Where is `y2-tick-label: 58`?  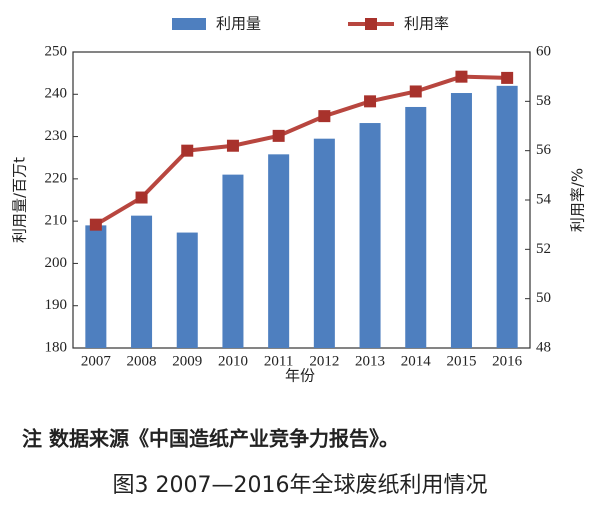
y2-tick-label: 58 is located at coordinates (543, 101).